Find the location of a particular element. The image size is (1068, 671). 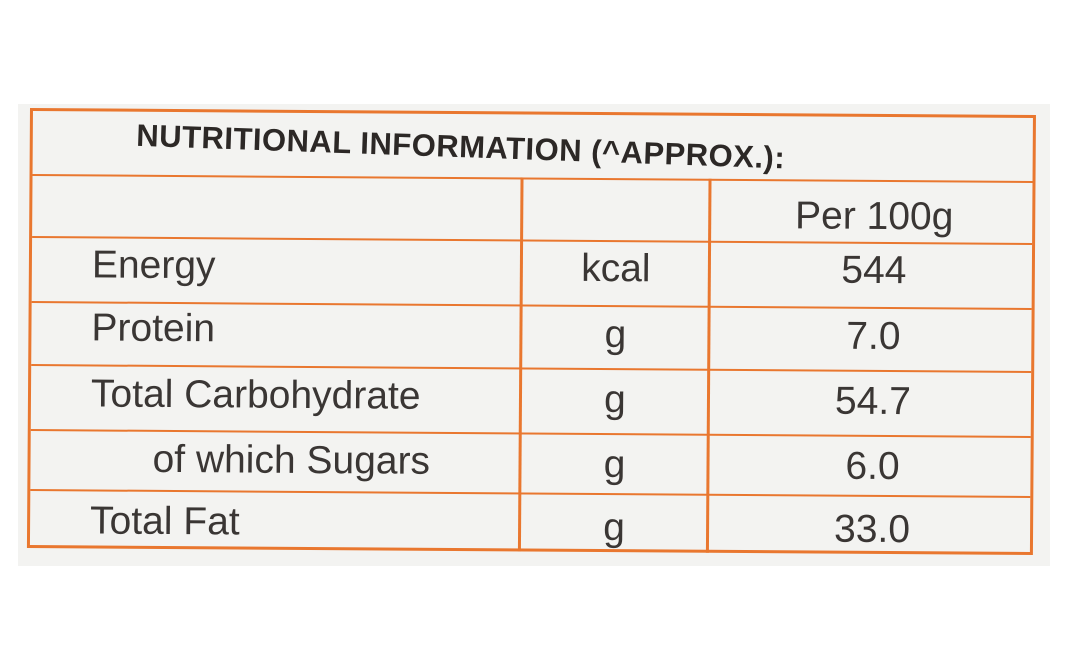

row-name-total-fat: Total Fat is located at coordinates (164, 521).